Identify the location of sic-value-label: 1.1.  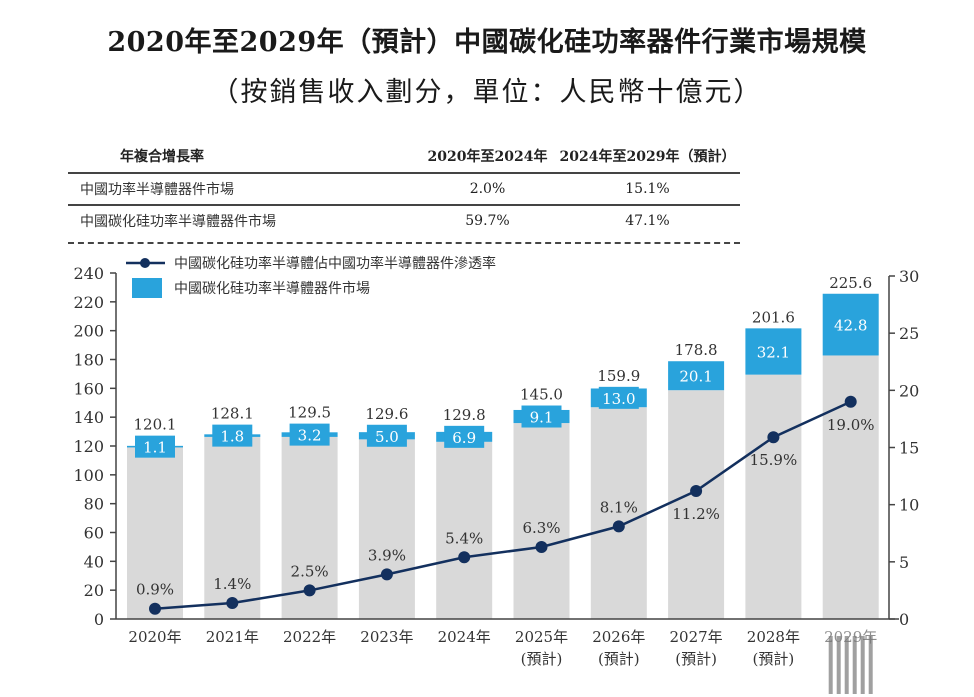
(155, 448).